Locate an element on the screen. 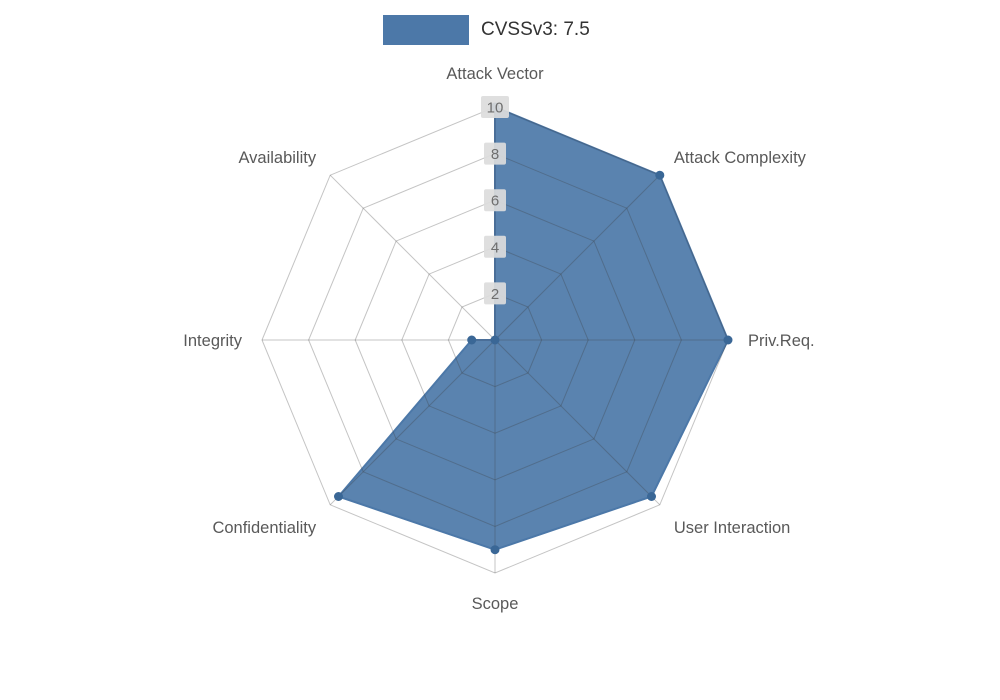 The height and width of the screenshot is (700, 1000). axis-label-priv-req: Priv.Req. is located at coordinates (781, 341).